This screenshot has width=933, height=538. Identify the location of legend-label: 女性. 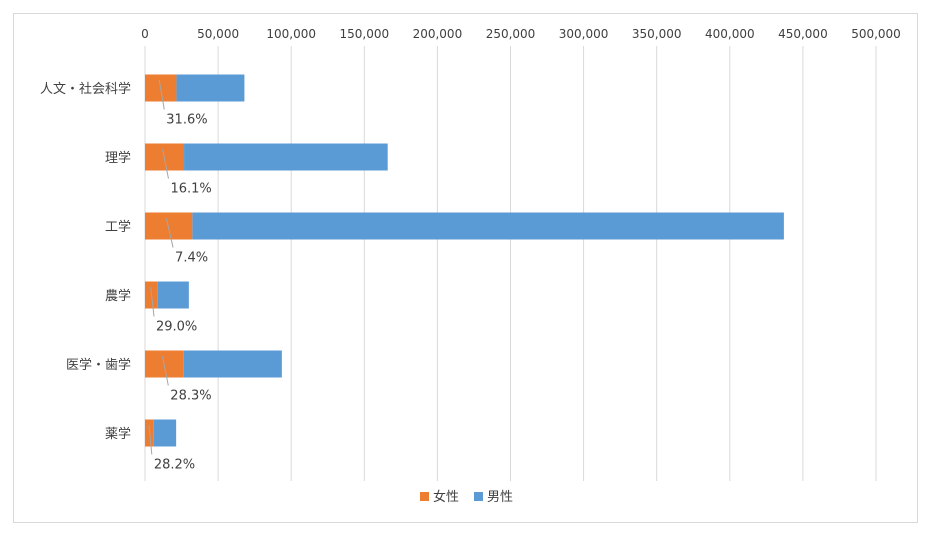
(446, 497).